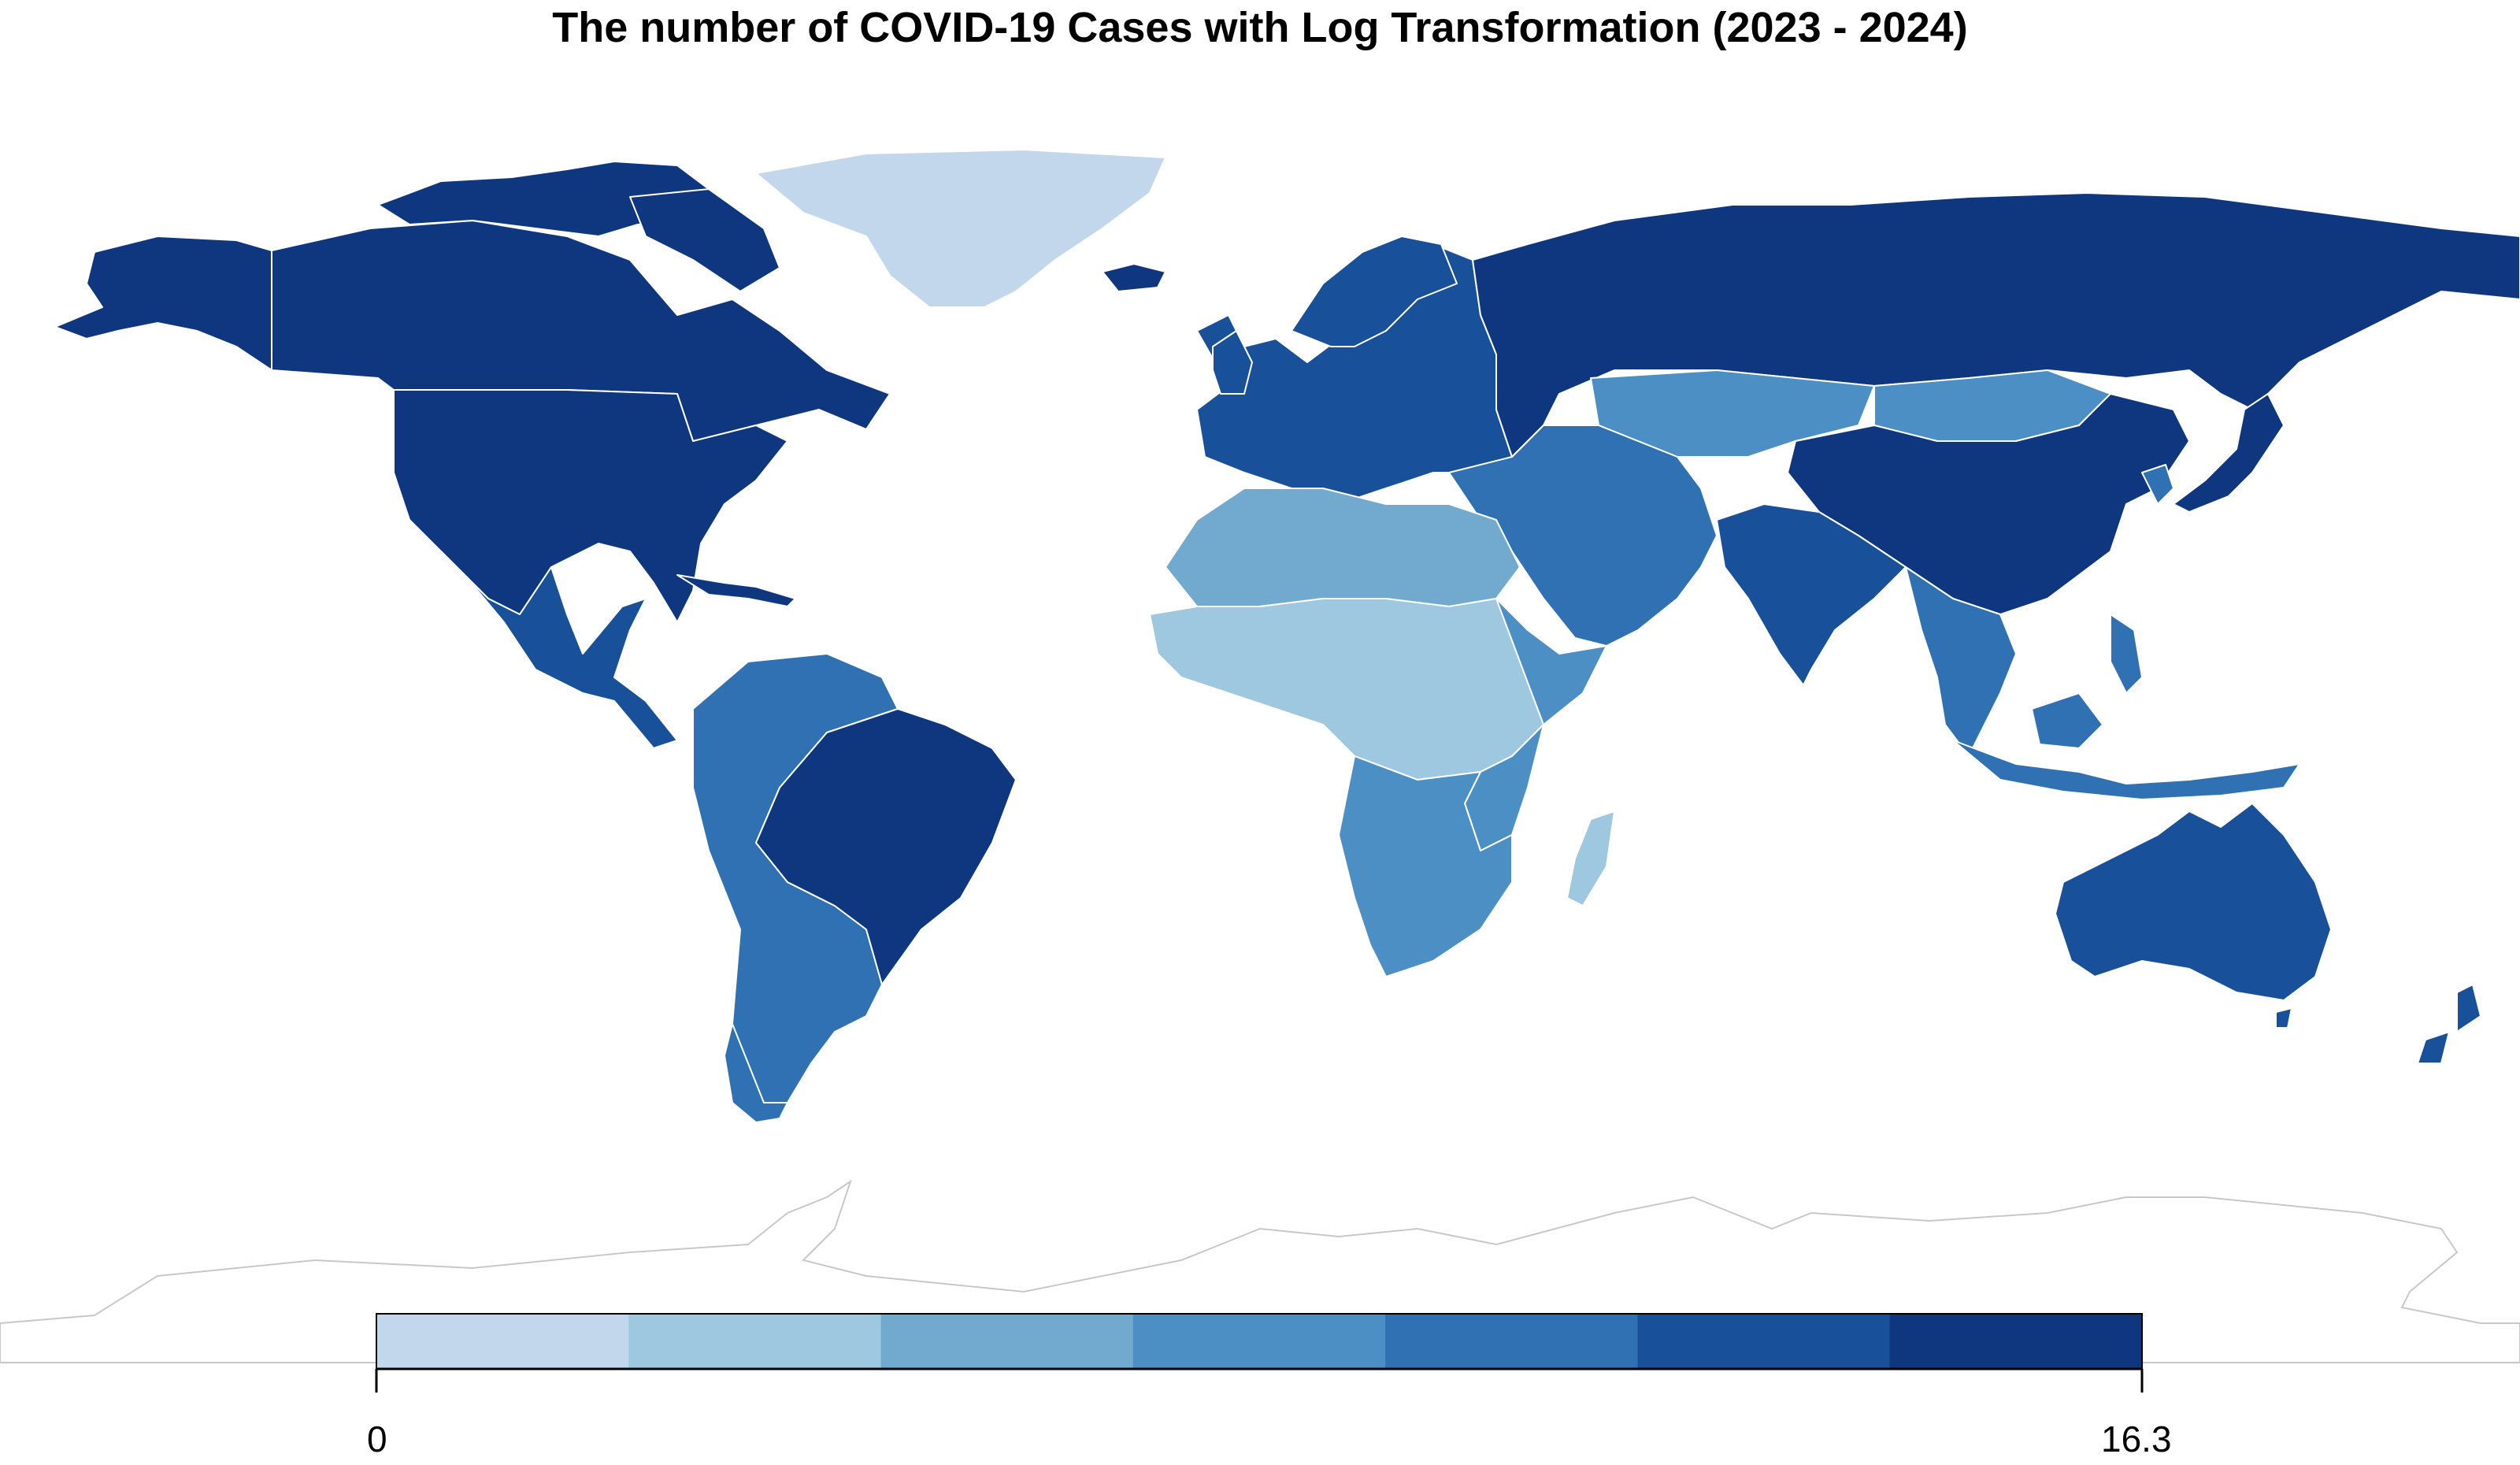 Image resolution: width=2520 pixels, height=1465 pixels. What do you see at coordinates (2468, 1008) in the screenshot?
I see `region-new-zealand` at bounding box center [2468, 1008].